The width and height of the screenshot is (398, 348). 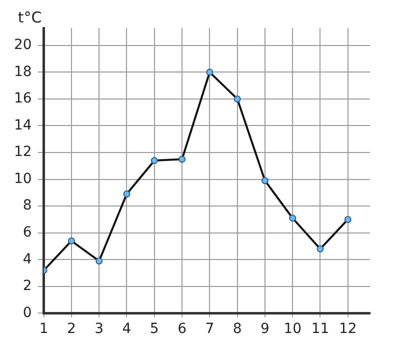 I want to click on x-tick-label: 2, so click(x=71, y=329).